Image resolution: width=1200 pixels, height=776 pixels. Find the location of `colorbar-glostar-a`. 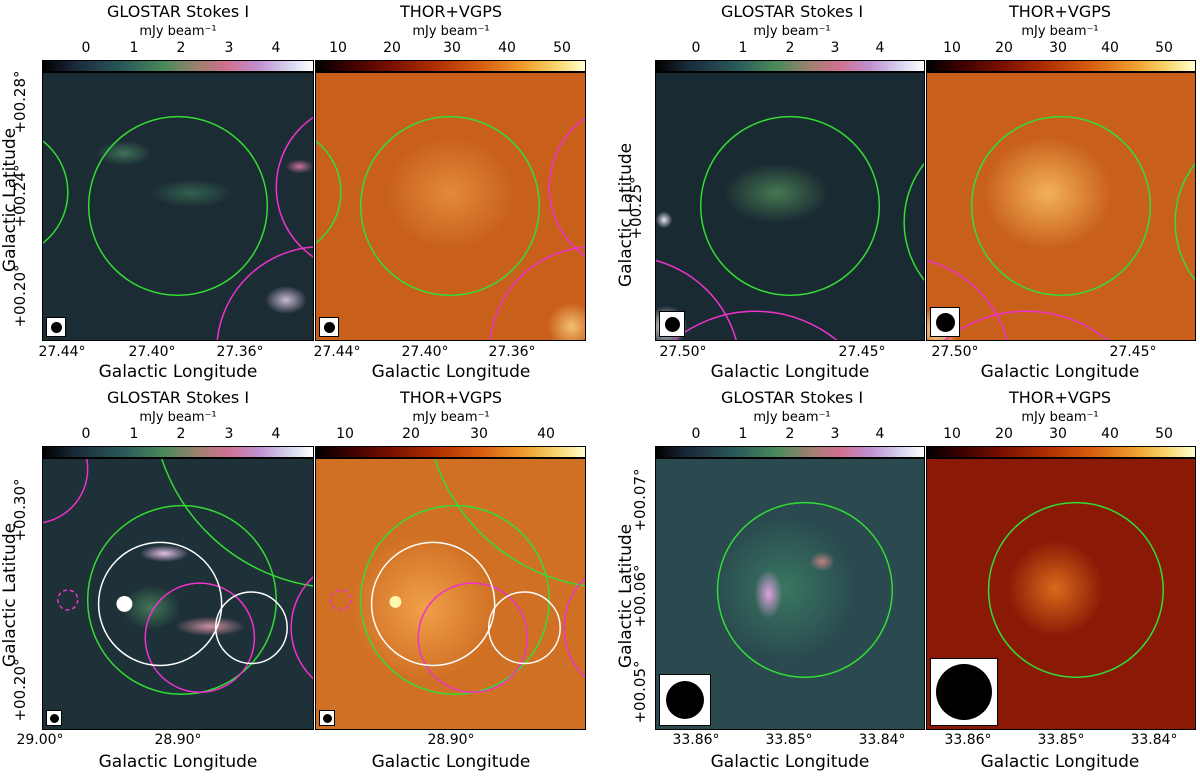

colorbar-glostar-a is located at coordinates (178, 66).